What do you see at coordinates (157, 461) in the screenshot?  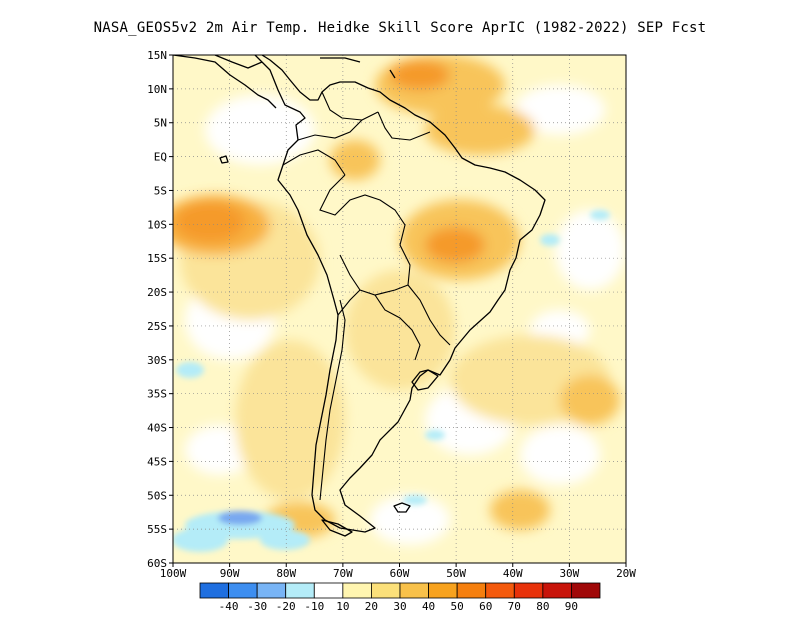 I see `lat-label: 45S` at bounding box center [157, 461].